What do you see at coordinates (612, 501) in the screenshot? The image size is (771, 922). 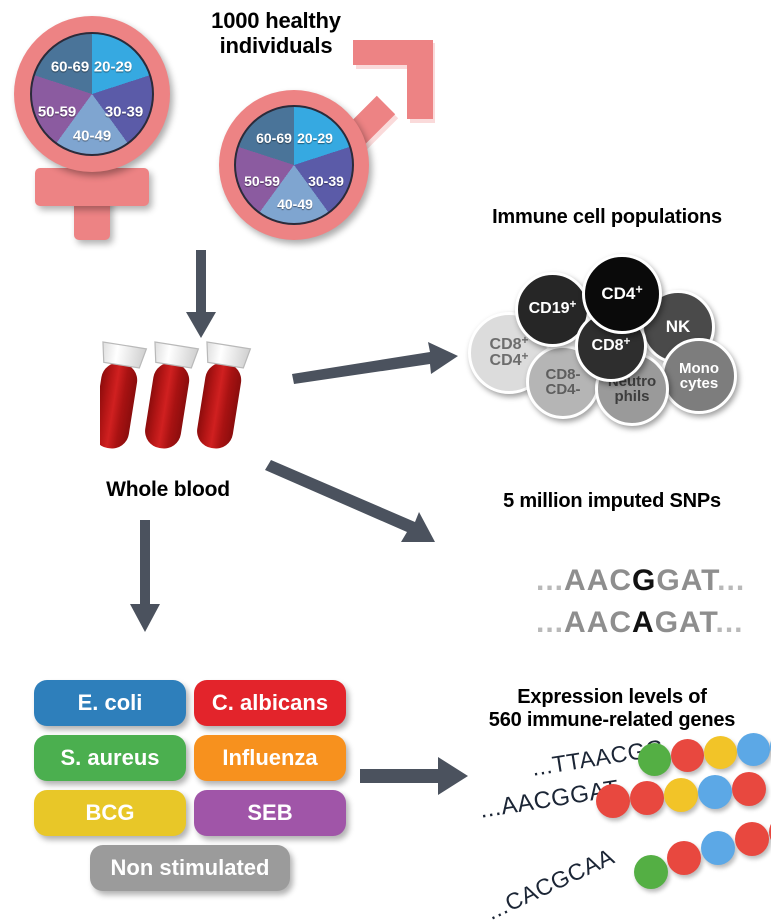 I see `snp-title: 5 million imputed SNPs` at bounding box center [612, 501].